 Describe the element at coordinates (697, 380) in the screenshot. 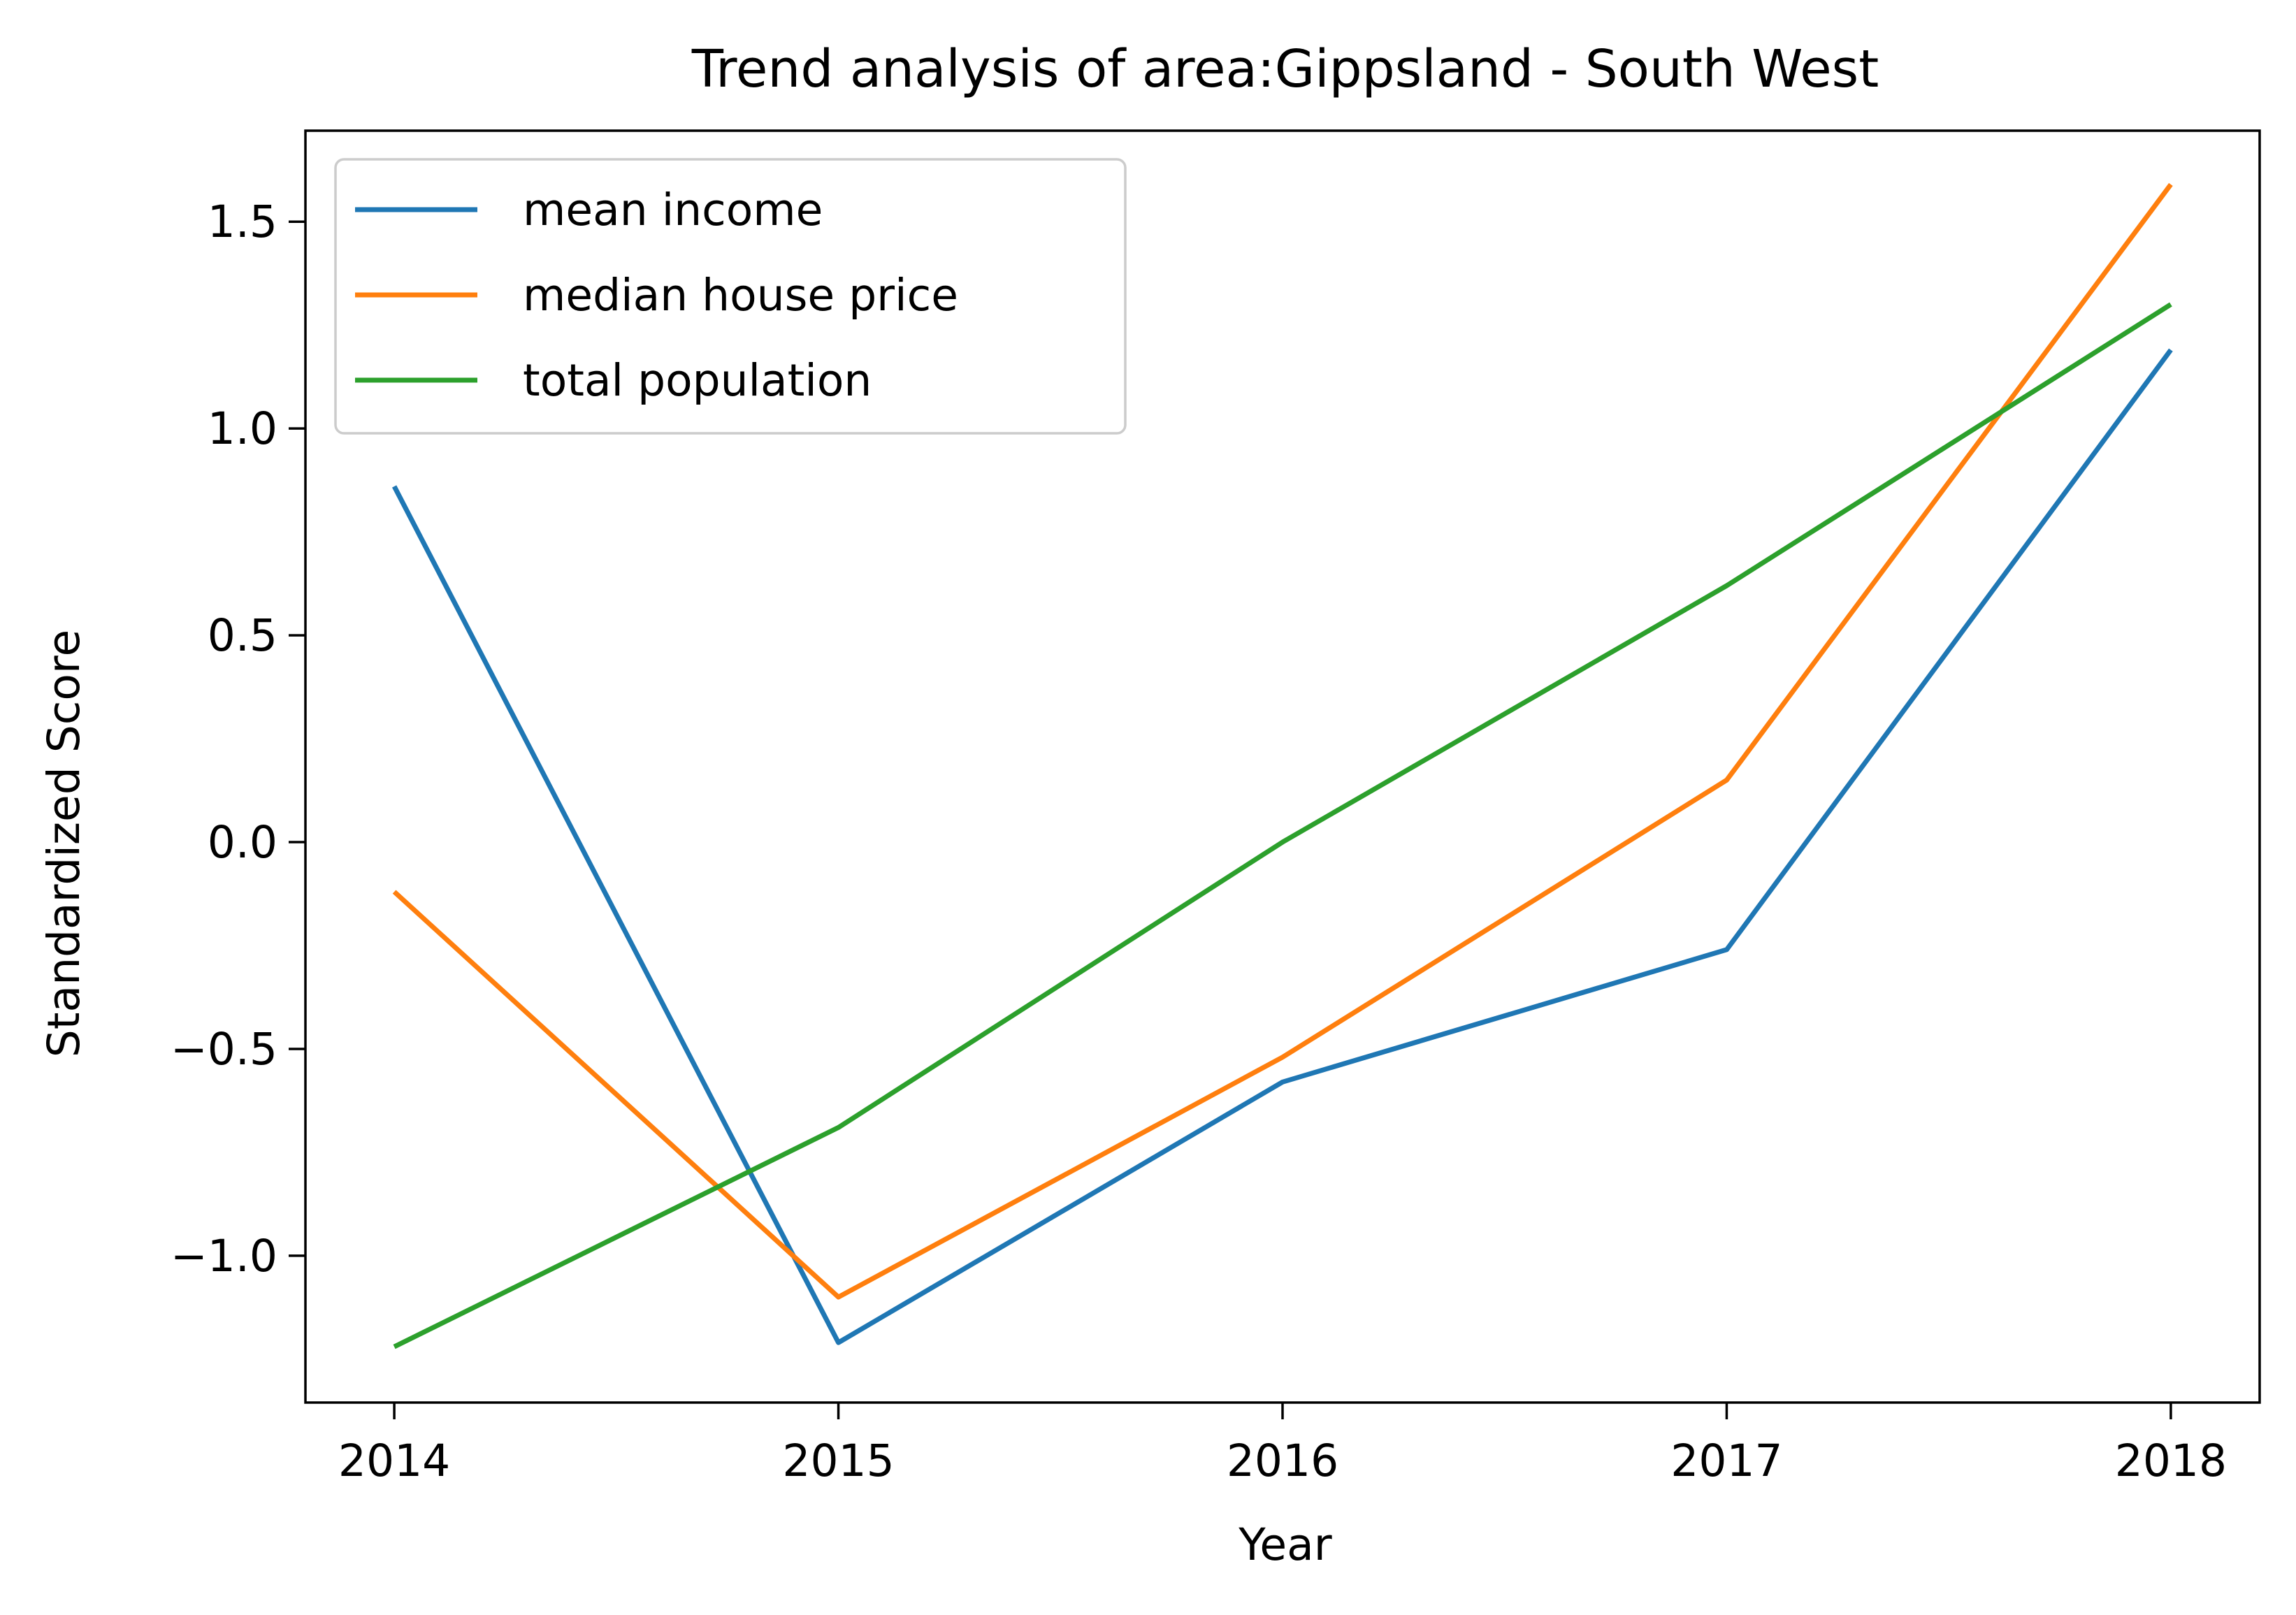

I see `legend-entry-label: total population` at that location.